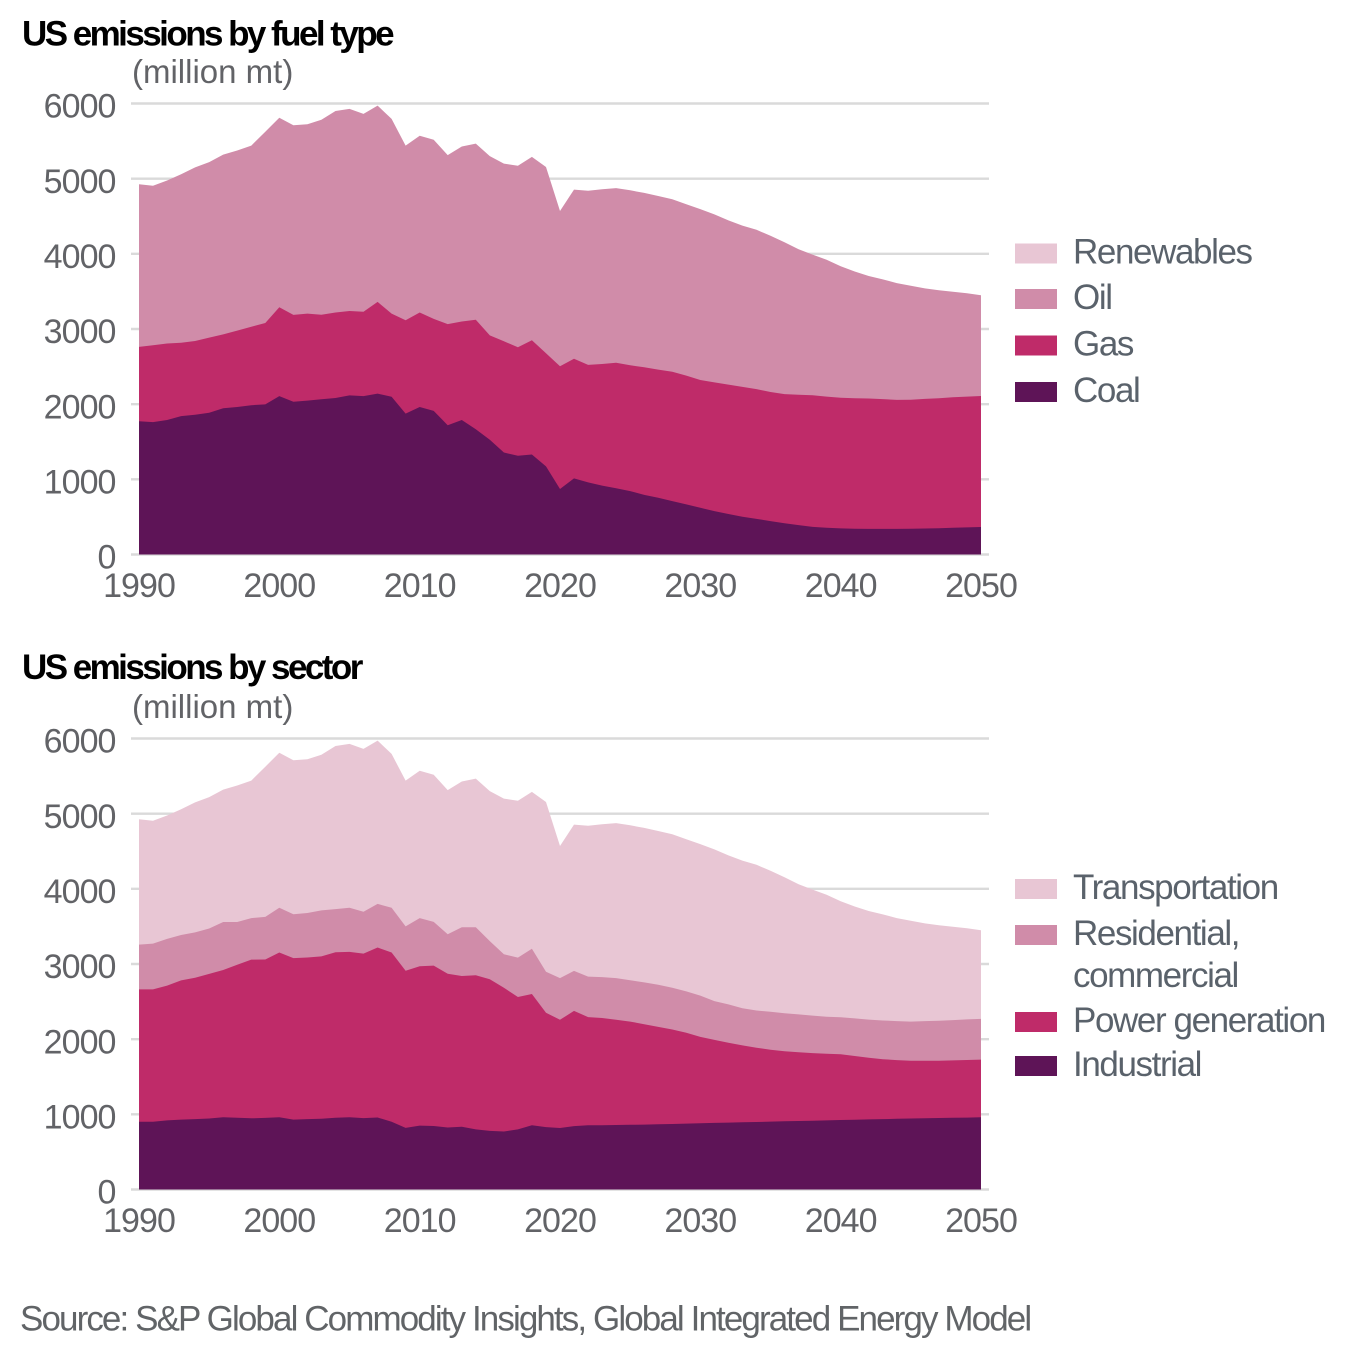 This screenshot has height=1359, width=1350. I want to click on svg-text: Industrial, so click(1137, 1064).